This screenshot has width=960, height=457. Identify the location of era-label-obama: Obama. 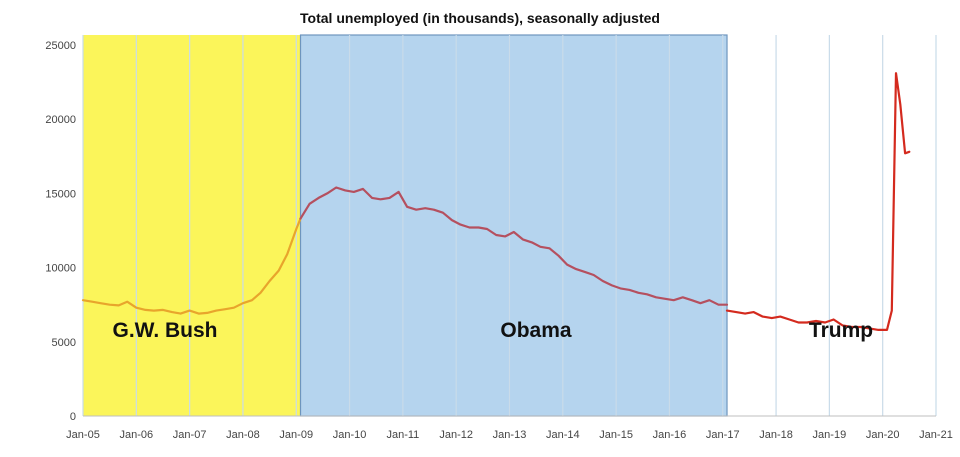
(536, 330).